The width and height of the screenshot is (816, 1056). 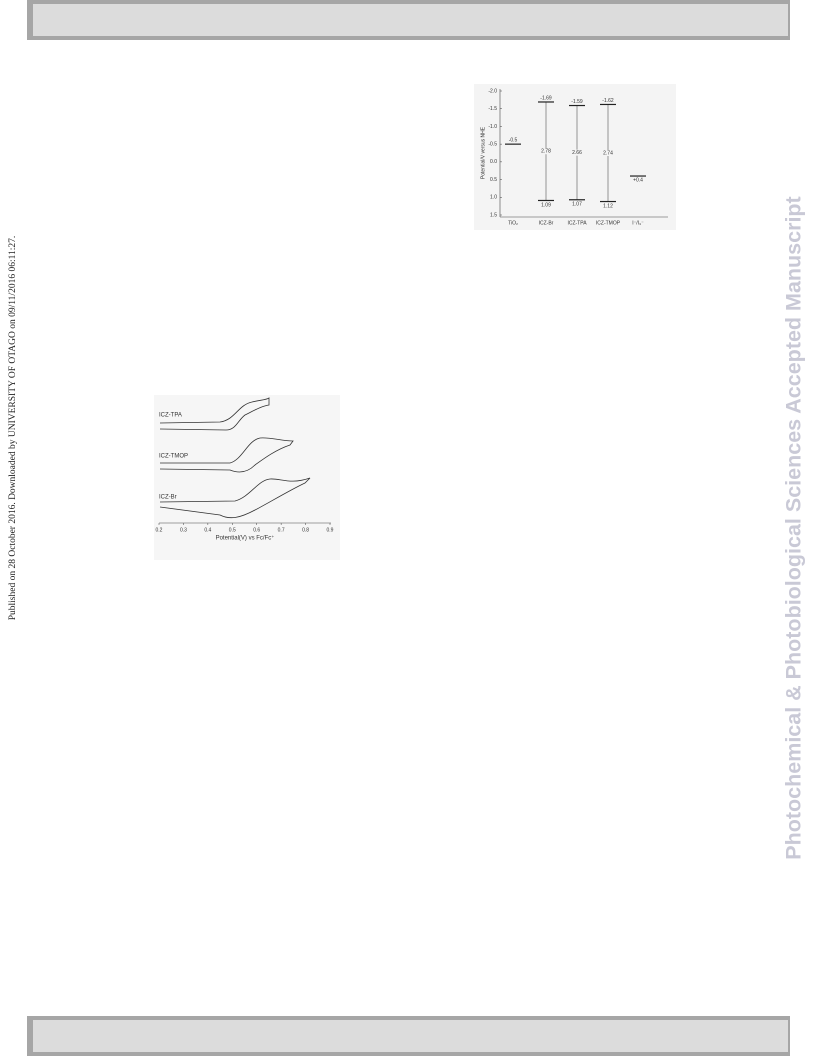 I want to click on gap-label: 2.78, so click(x=546, y=152).